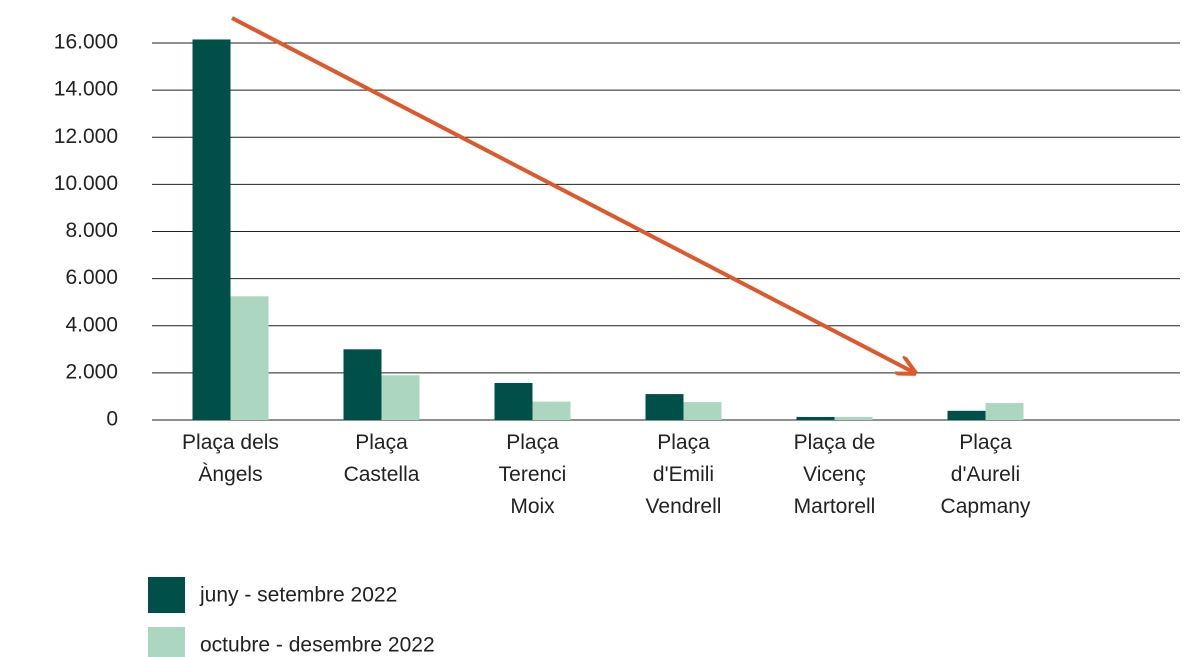 The height and width of the screenshot is (657, 1186). What do you see at coordinates (986, 474) in the screenshot?
I see `x-tick-label: Plaça d'Aureli Capmany` at bounding box center [986, 474].